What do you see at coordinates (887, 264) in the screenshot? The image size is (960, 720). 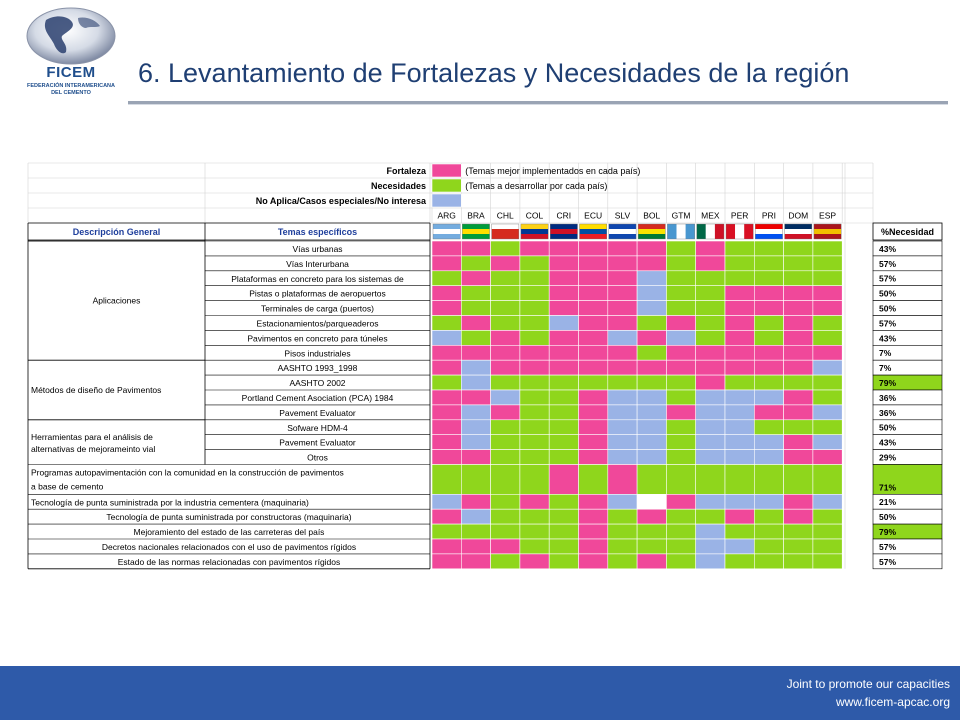 I see `need-value: 57%` at bounding box center [887, 264].